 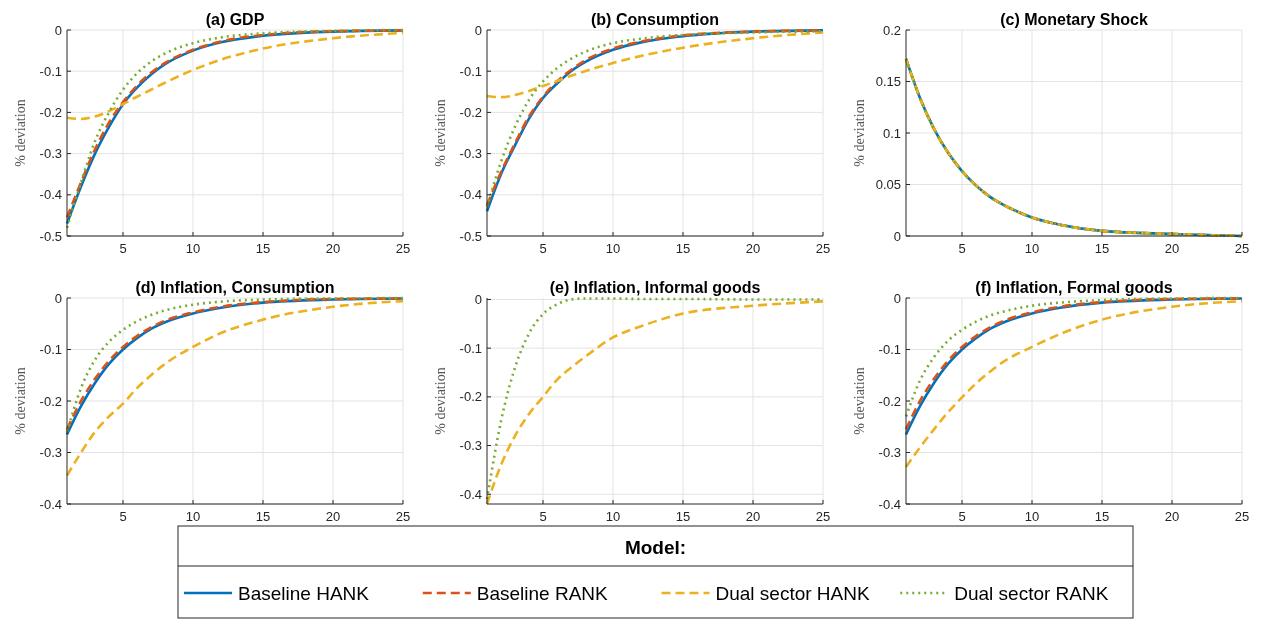 What do you see at coordinates (1074, 287) in the screenshot?
I see `chart-title: (f) Inflation, Formal goods` at bounding box center [1074, 287].